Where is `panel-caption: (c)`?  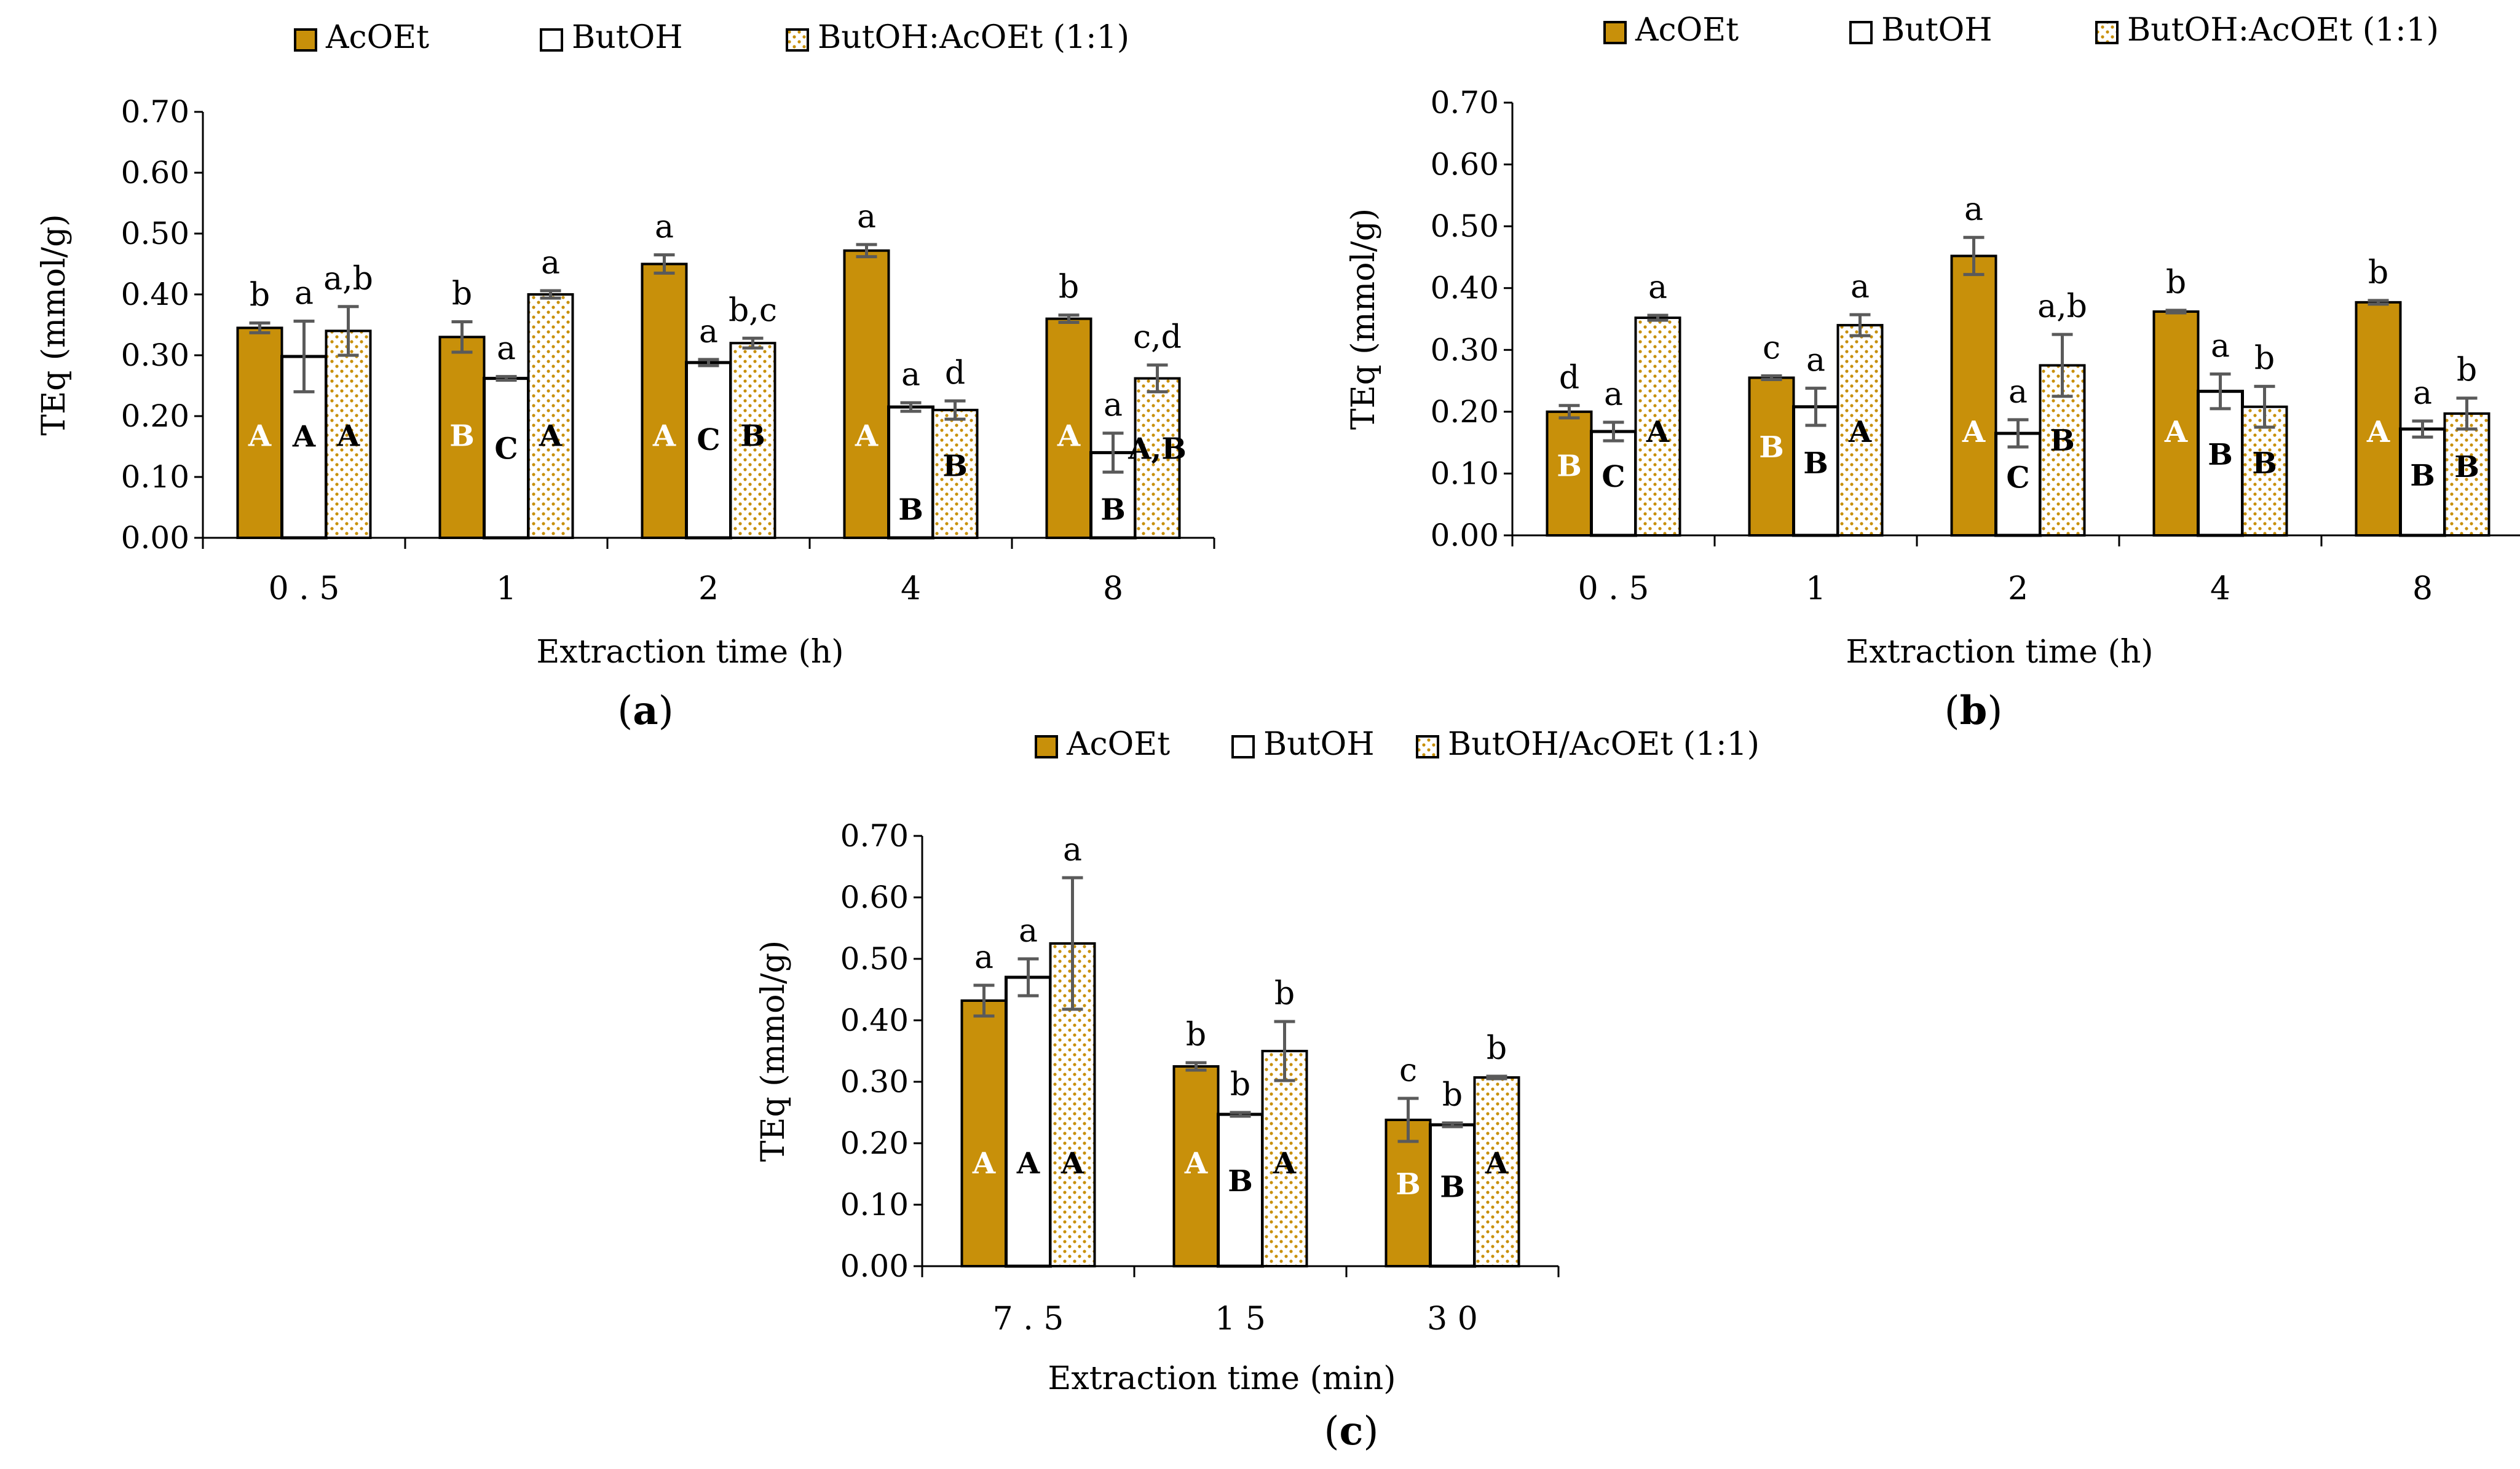 panel-caption: (c) is located at coordinates (1352, 1431).